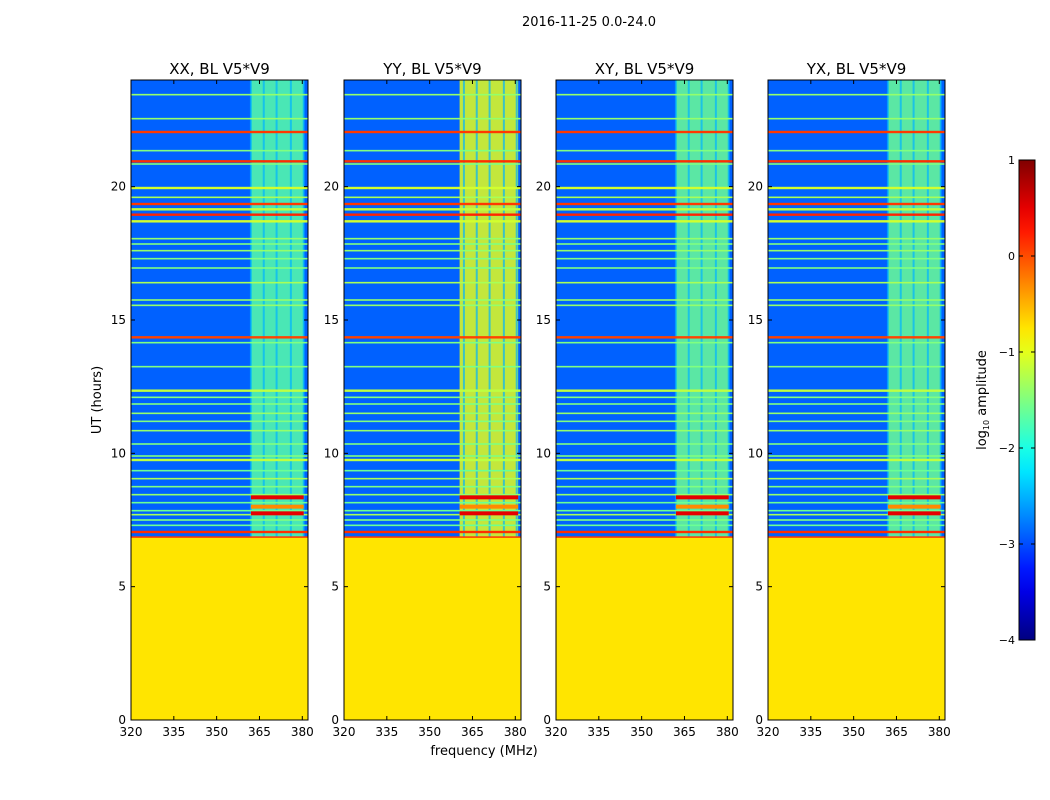 The height and width of the screenshot is (800, 1050). I want to click on y-tick-label: 0, so click(547, 720).